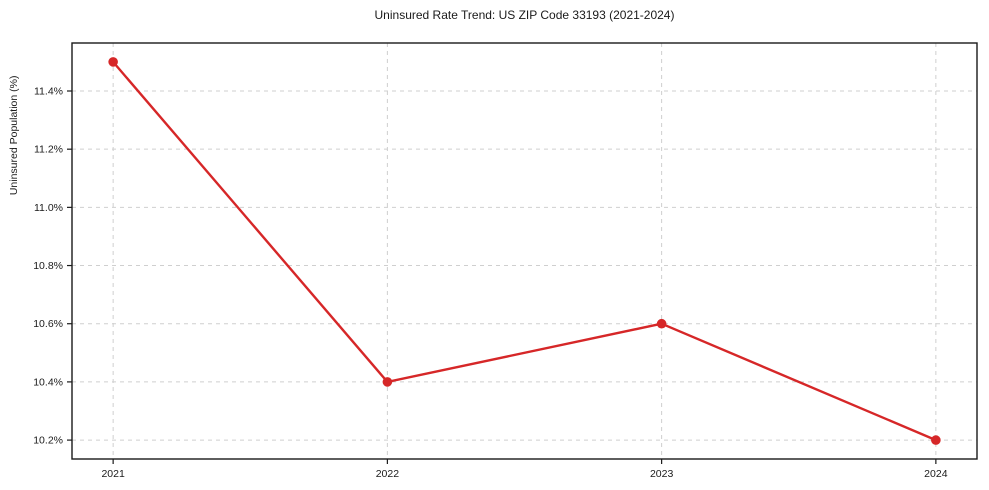  What do you see at coordinates (113, 474) in the screenshot?
I see `x-tick-label: 2021` at bounding box center [113, 474].